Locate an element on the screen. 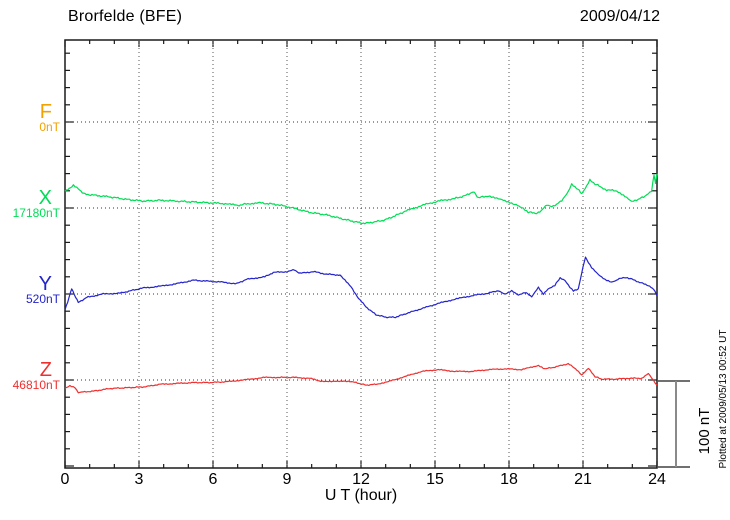  trace-X is located at coordinates (361, 199).